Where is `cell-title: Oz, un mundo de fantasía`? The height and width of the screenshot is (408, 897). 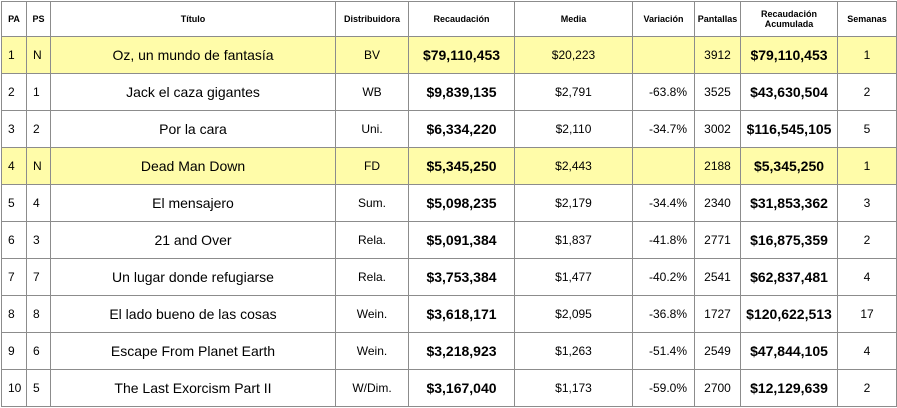
cell-title: Oz, un mundo de fantasía is located at coordinates (193, 55).